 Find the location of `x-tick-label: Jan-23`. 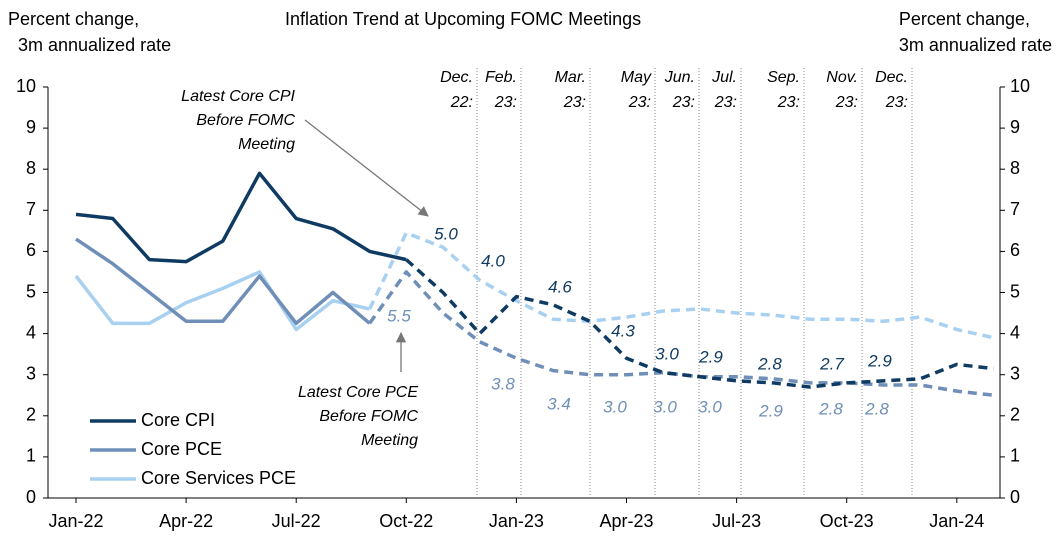

x-tick-label: Jan-23 is located at coordinates (516, 521).